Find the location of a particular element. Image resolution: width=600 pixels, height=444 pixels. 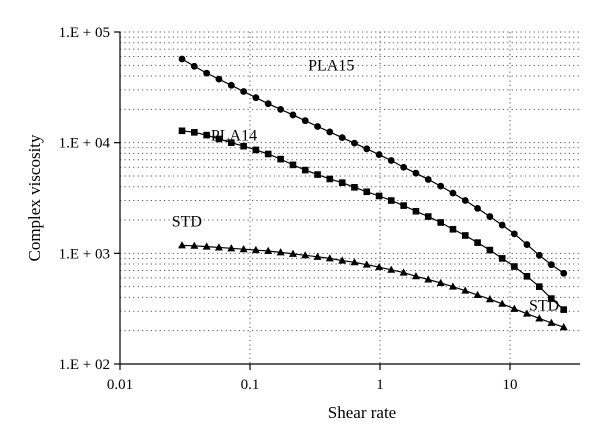

series-annotation-pla15: PLA15 is located at coordinates (331, 65).